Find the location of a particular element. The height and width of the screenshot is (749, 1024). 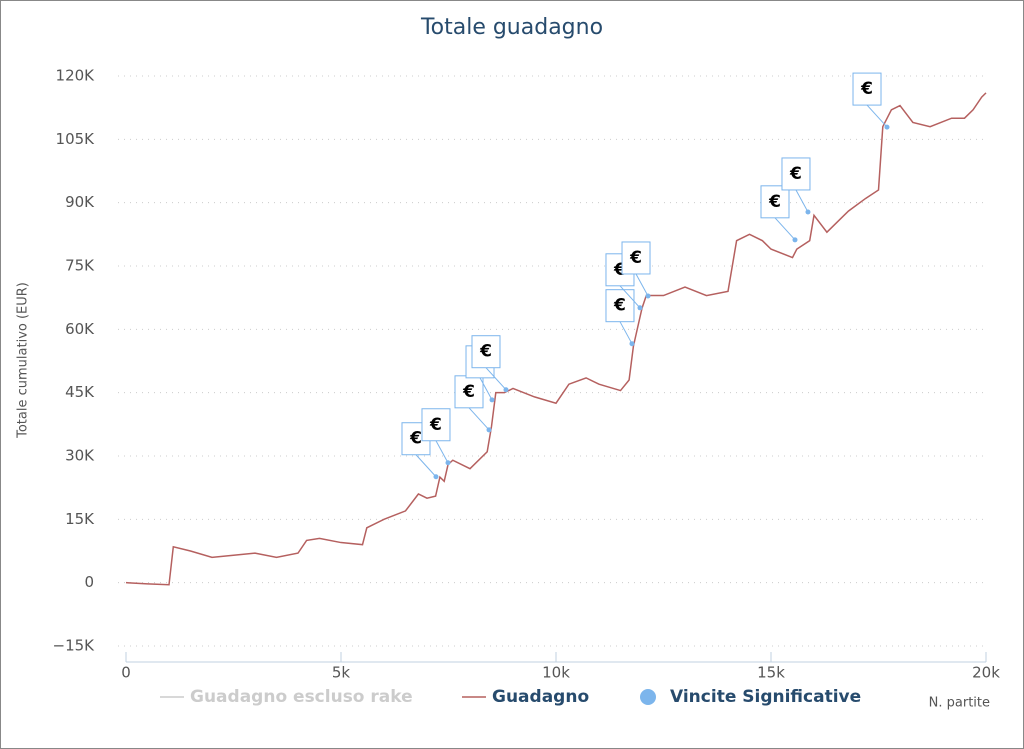

y-tick-label: 75K is located at coordinates (80, 266).